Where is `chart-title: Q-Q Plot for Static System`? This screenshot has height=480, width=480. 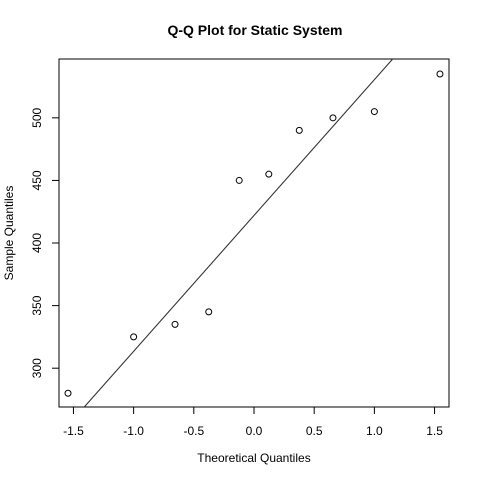
chart-title: Q-Q Plot for Static System is located at coordinates (254, 30).